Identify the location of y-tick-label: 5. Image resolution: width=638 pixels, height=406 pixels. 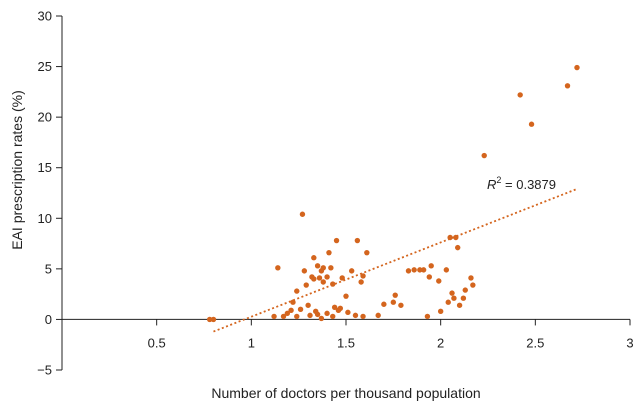
(48, 268).